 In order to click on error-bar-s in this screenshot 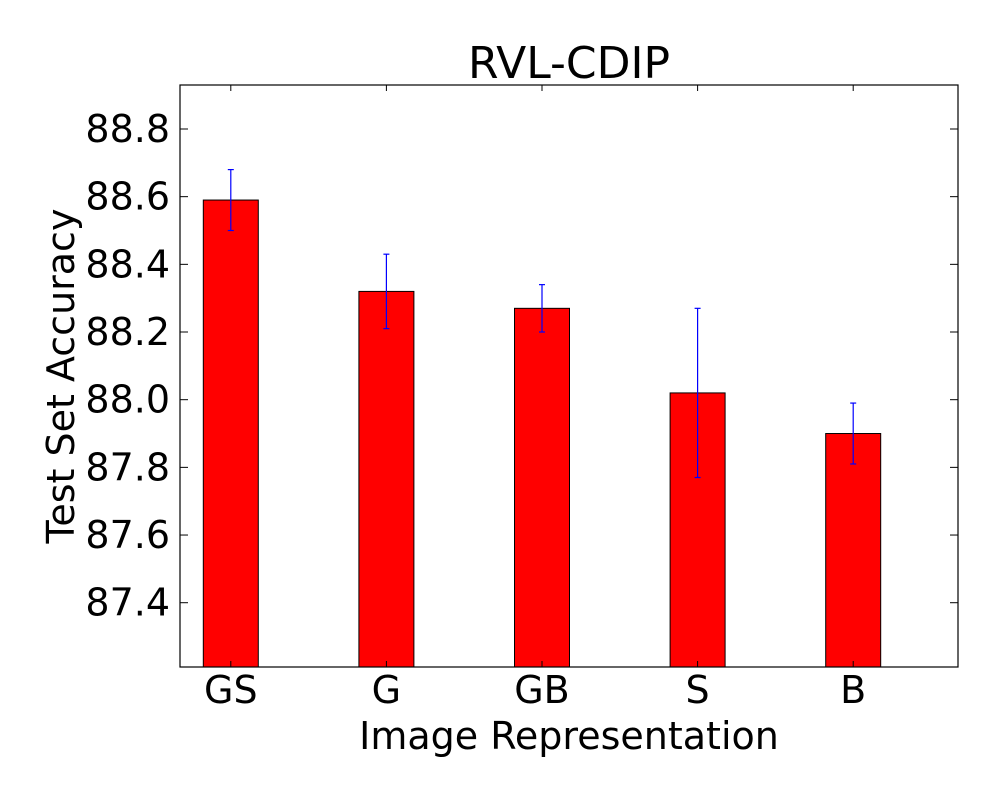, I will do `click(697, 393)`.